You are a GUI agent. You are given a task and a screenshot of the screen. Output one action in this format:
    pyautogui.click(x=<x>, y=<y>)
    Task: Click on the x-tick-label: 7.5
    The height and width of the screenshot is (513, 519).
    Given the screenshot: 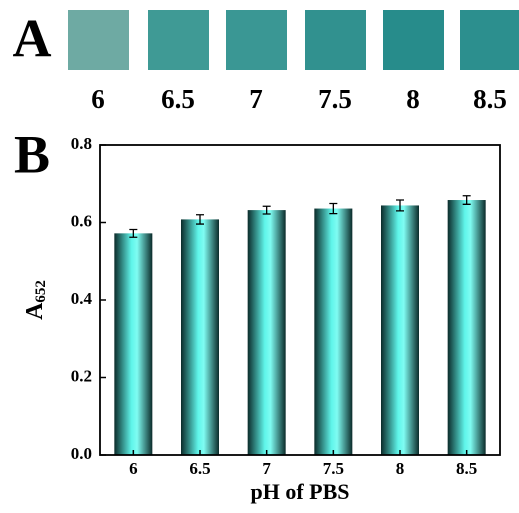 What is the action you would take?
    pyautogui.click(x=333, y=468)
    